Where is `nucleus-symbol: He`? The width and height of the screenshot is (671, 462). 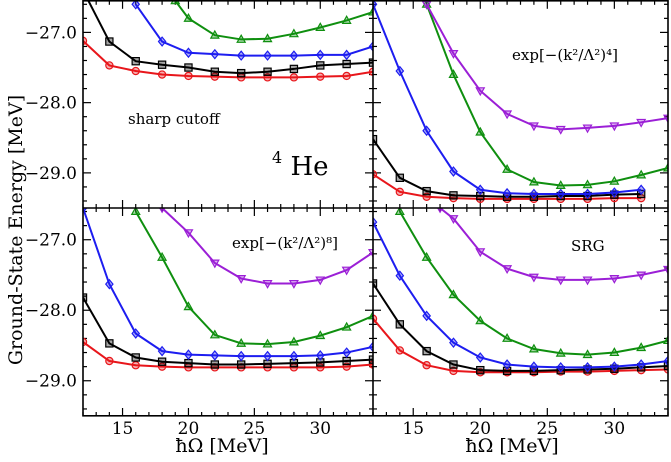
nucleus-symbol: He is located at coordinates (309, 167).